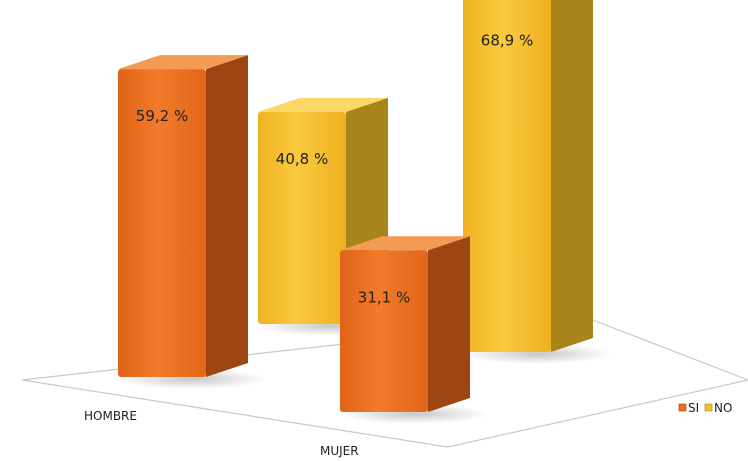  Describe the element at coordinates (682, 407) in the screenshot. I see `legend-swatch-si` at that location.